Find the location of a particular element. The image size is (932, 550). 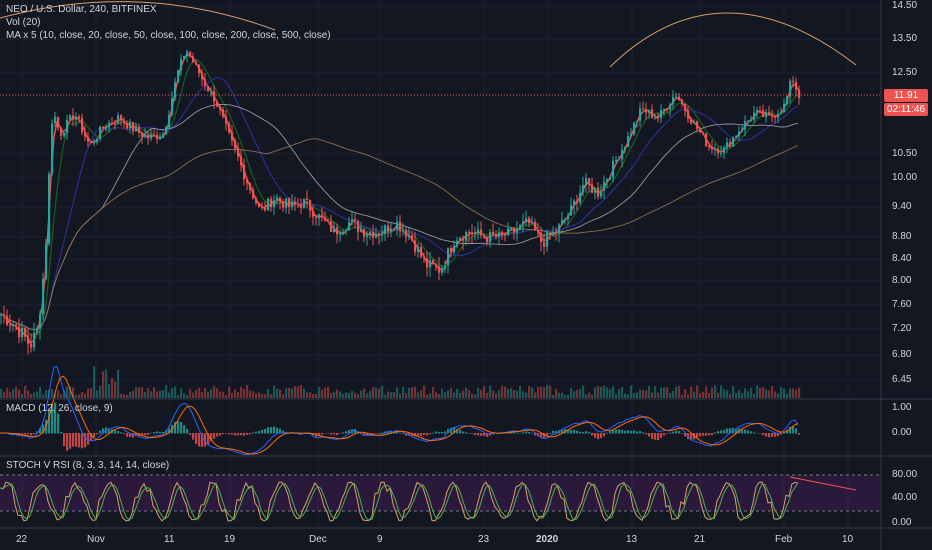

time-tick-label: Feb is located at coordinates (784, 539).